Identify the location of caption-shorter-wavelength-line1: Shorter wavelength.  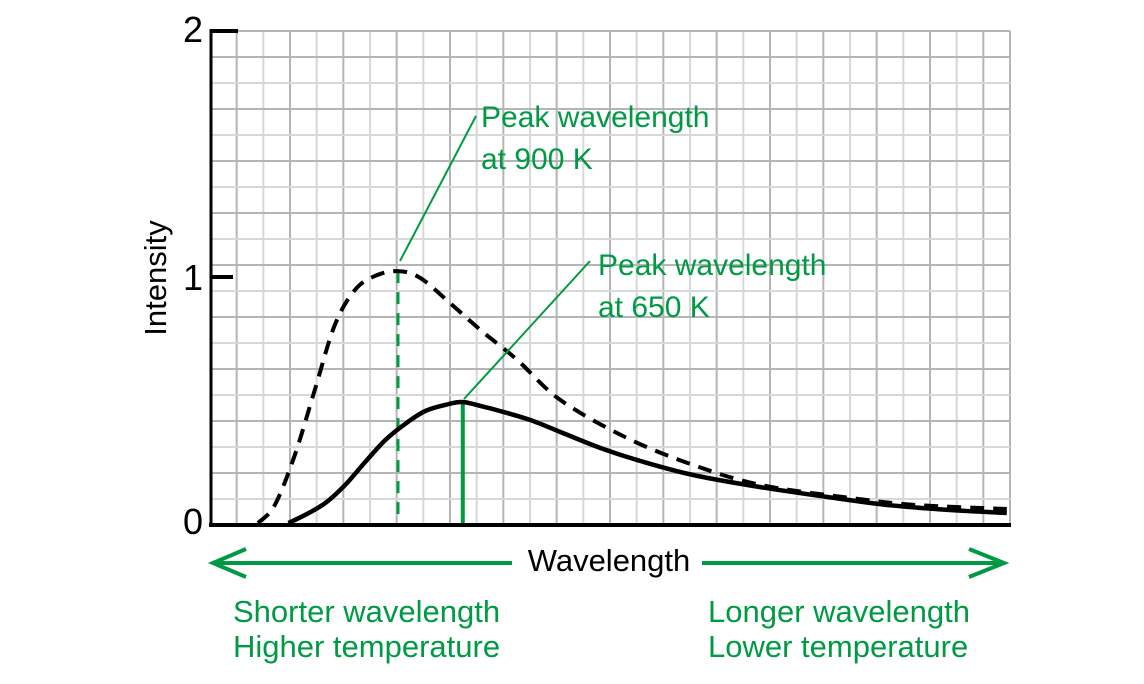
(367, 611).